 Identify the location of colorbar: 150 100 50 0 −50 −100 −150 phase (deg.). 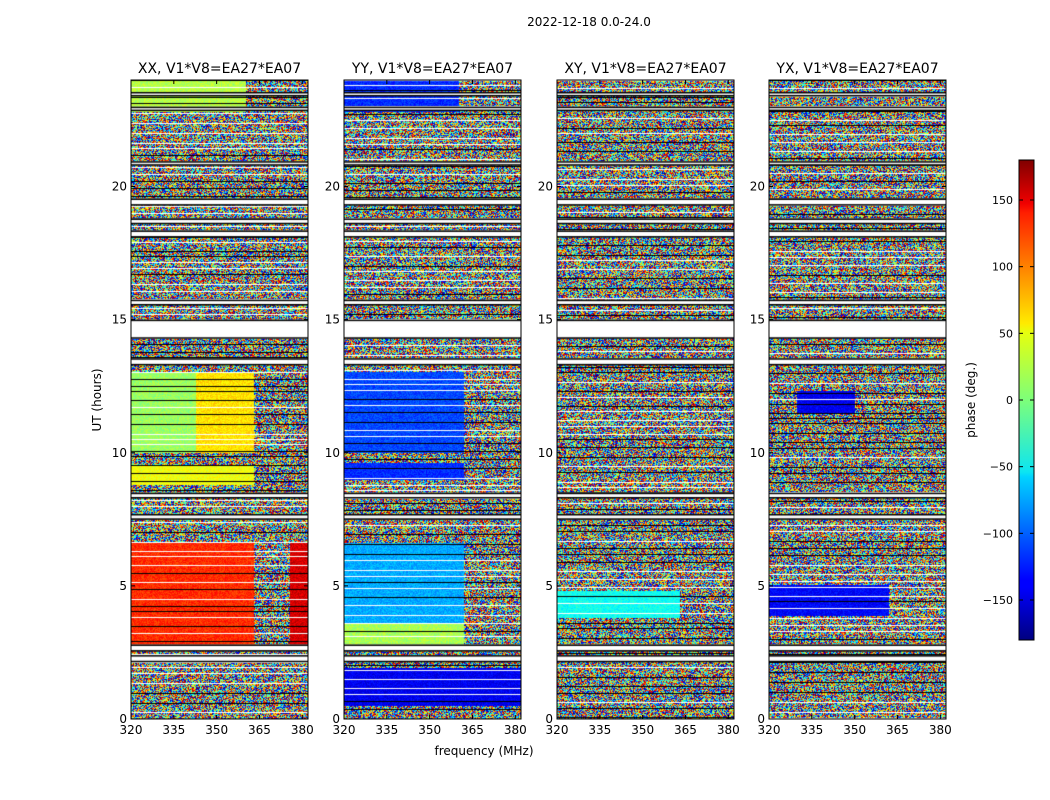
(999, 400).